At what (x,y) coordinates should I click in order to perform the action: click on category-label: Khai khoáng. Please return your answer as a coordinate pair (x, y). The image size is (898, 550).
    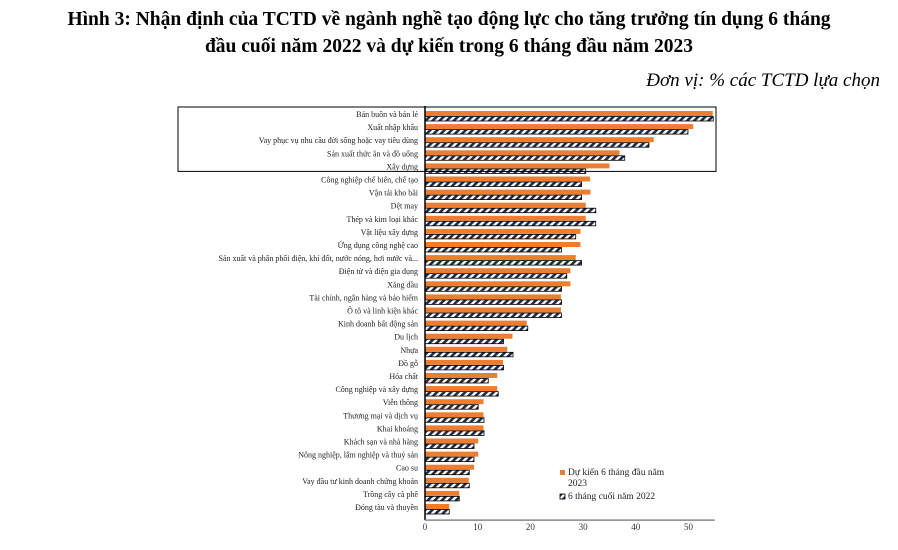
    Looking at the image, I should click on (397, 428).